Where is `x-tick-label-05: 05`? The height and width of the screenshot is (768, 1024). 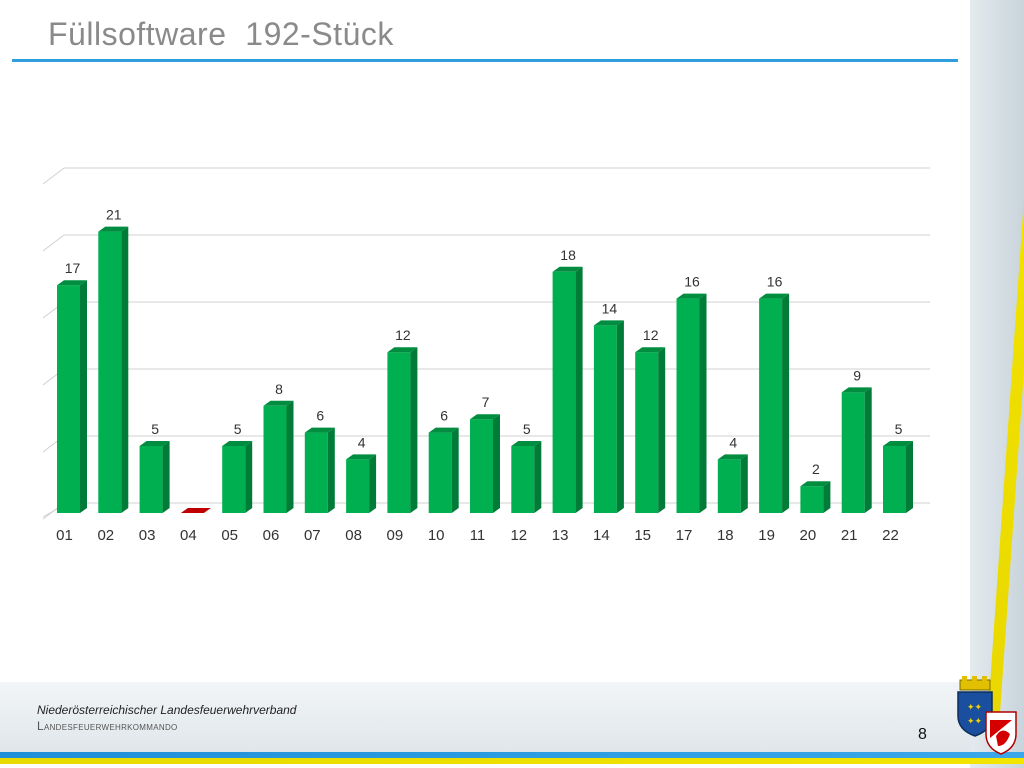 x-tick-label-05: 05 is located at coordinates (229, 535).